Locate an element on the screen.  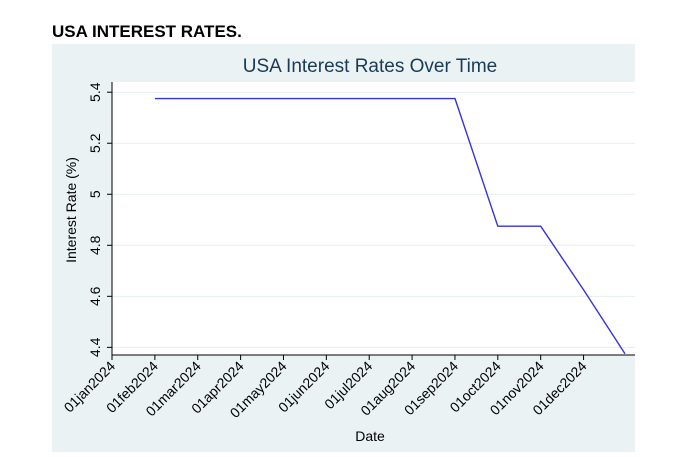
y-tick-label: 5 is located at coordinates (95, 194).